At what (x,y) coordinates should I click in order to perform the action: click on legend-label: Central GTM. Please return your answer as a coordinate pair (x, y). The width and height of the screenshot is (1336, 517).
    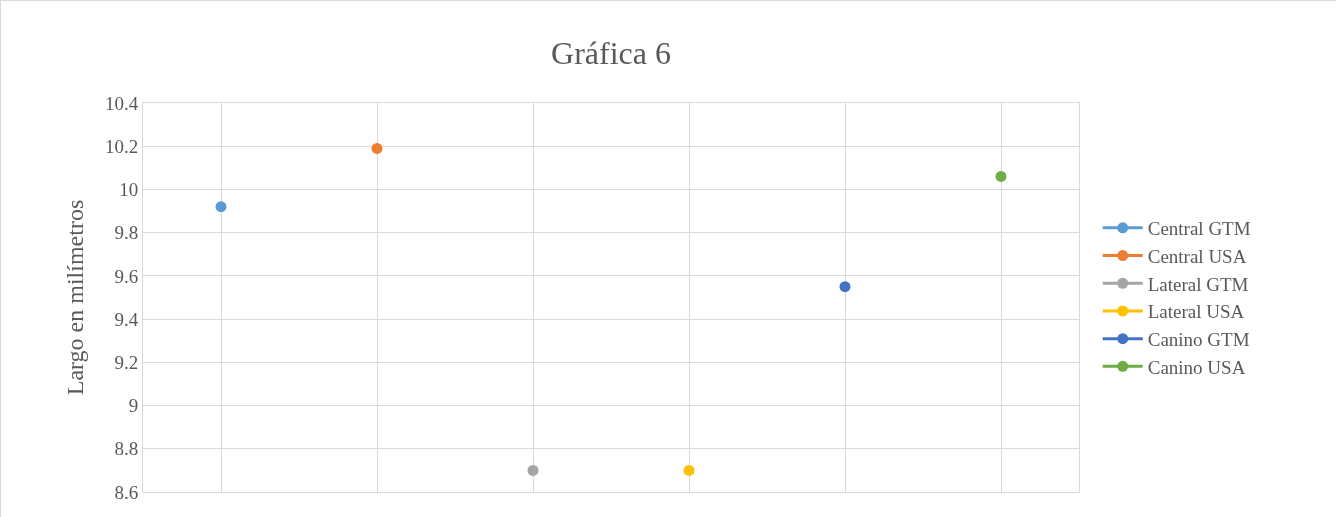
    Looking at the image, I should click on (1199, 229).